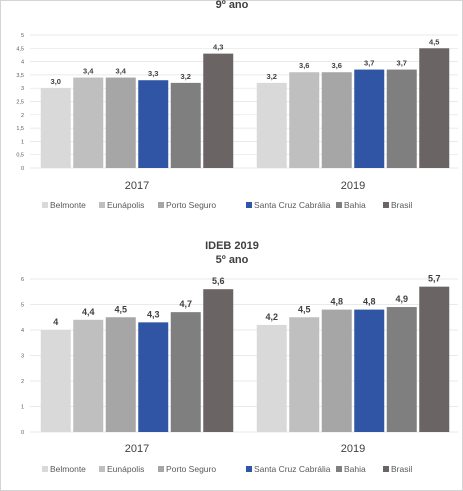 The width and height of the screenshot is (463, 491). What do you see at coordinates (153, 73) in the screenshot?
I see `data-label: 3,3` at bounding box center [153, 73].